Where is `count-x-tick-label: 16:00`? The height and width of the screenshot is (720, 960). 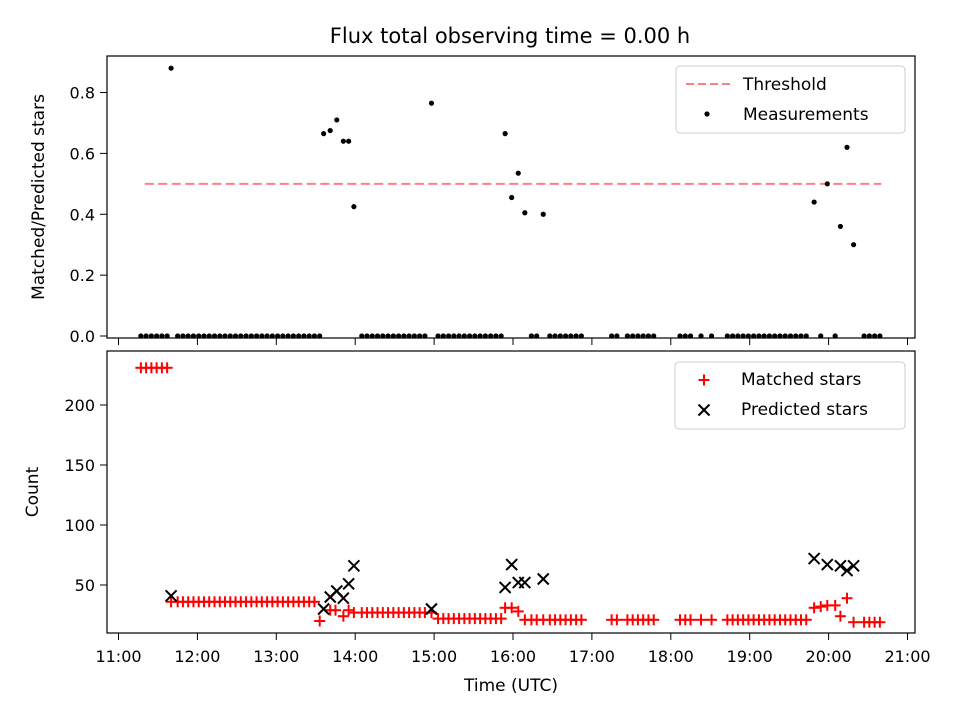 count-x-tick-label: 16:00 is located at coordinates (513, 656).